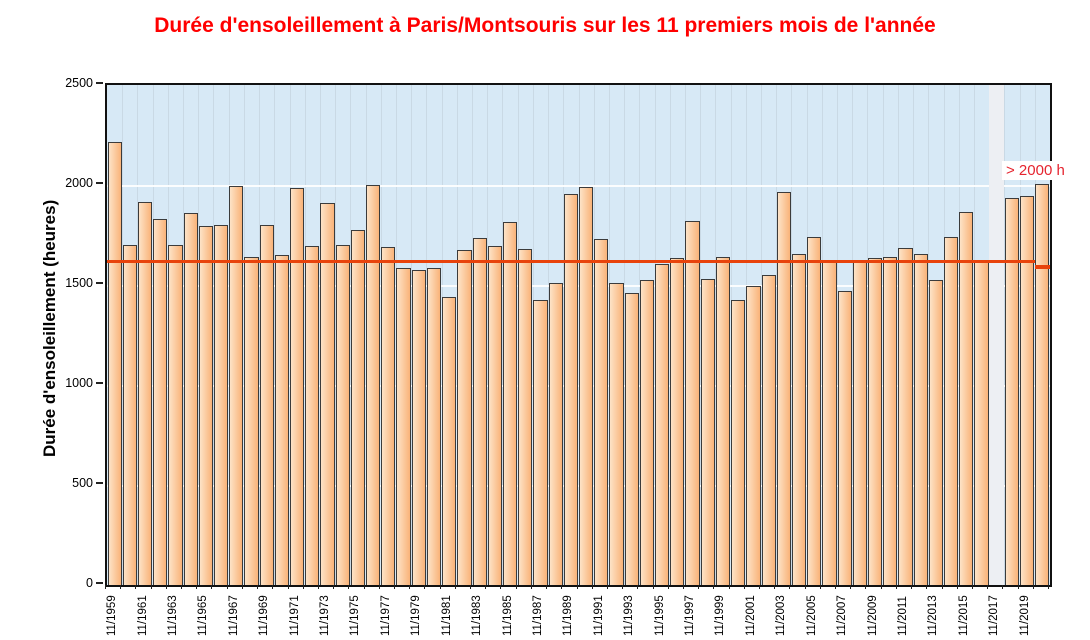 The width and height of the screenshot is (1090, 640). Describe the element at coordinates (753, 435) in the screenshot. I see `bar-2001` at that location.